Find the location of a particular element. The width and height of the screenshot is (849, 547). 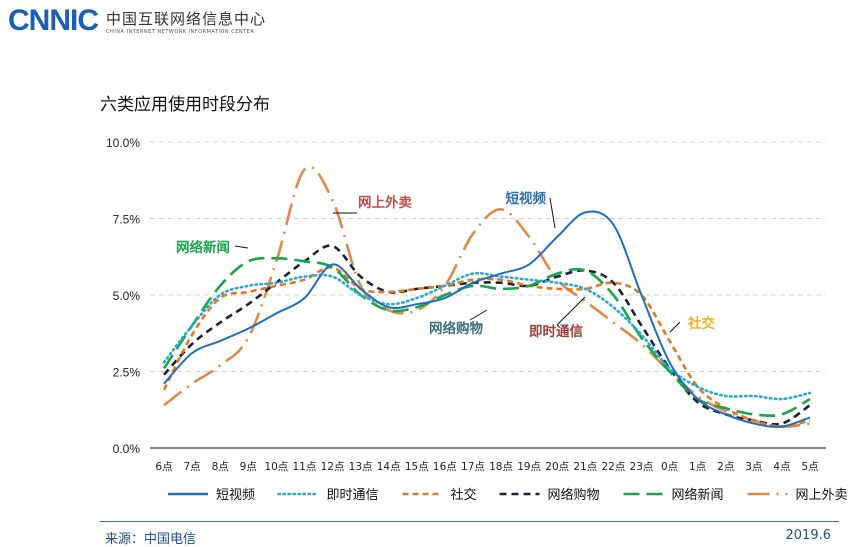

annotation-label: 网络新闻 is located at coordinates (203, 247).